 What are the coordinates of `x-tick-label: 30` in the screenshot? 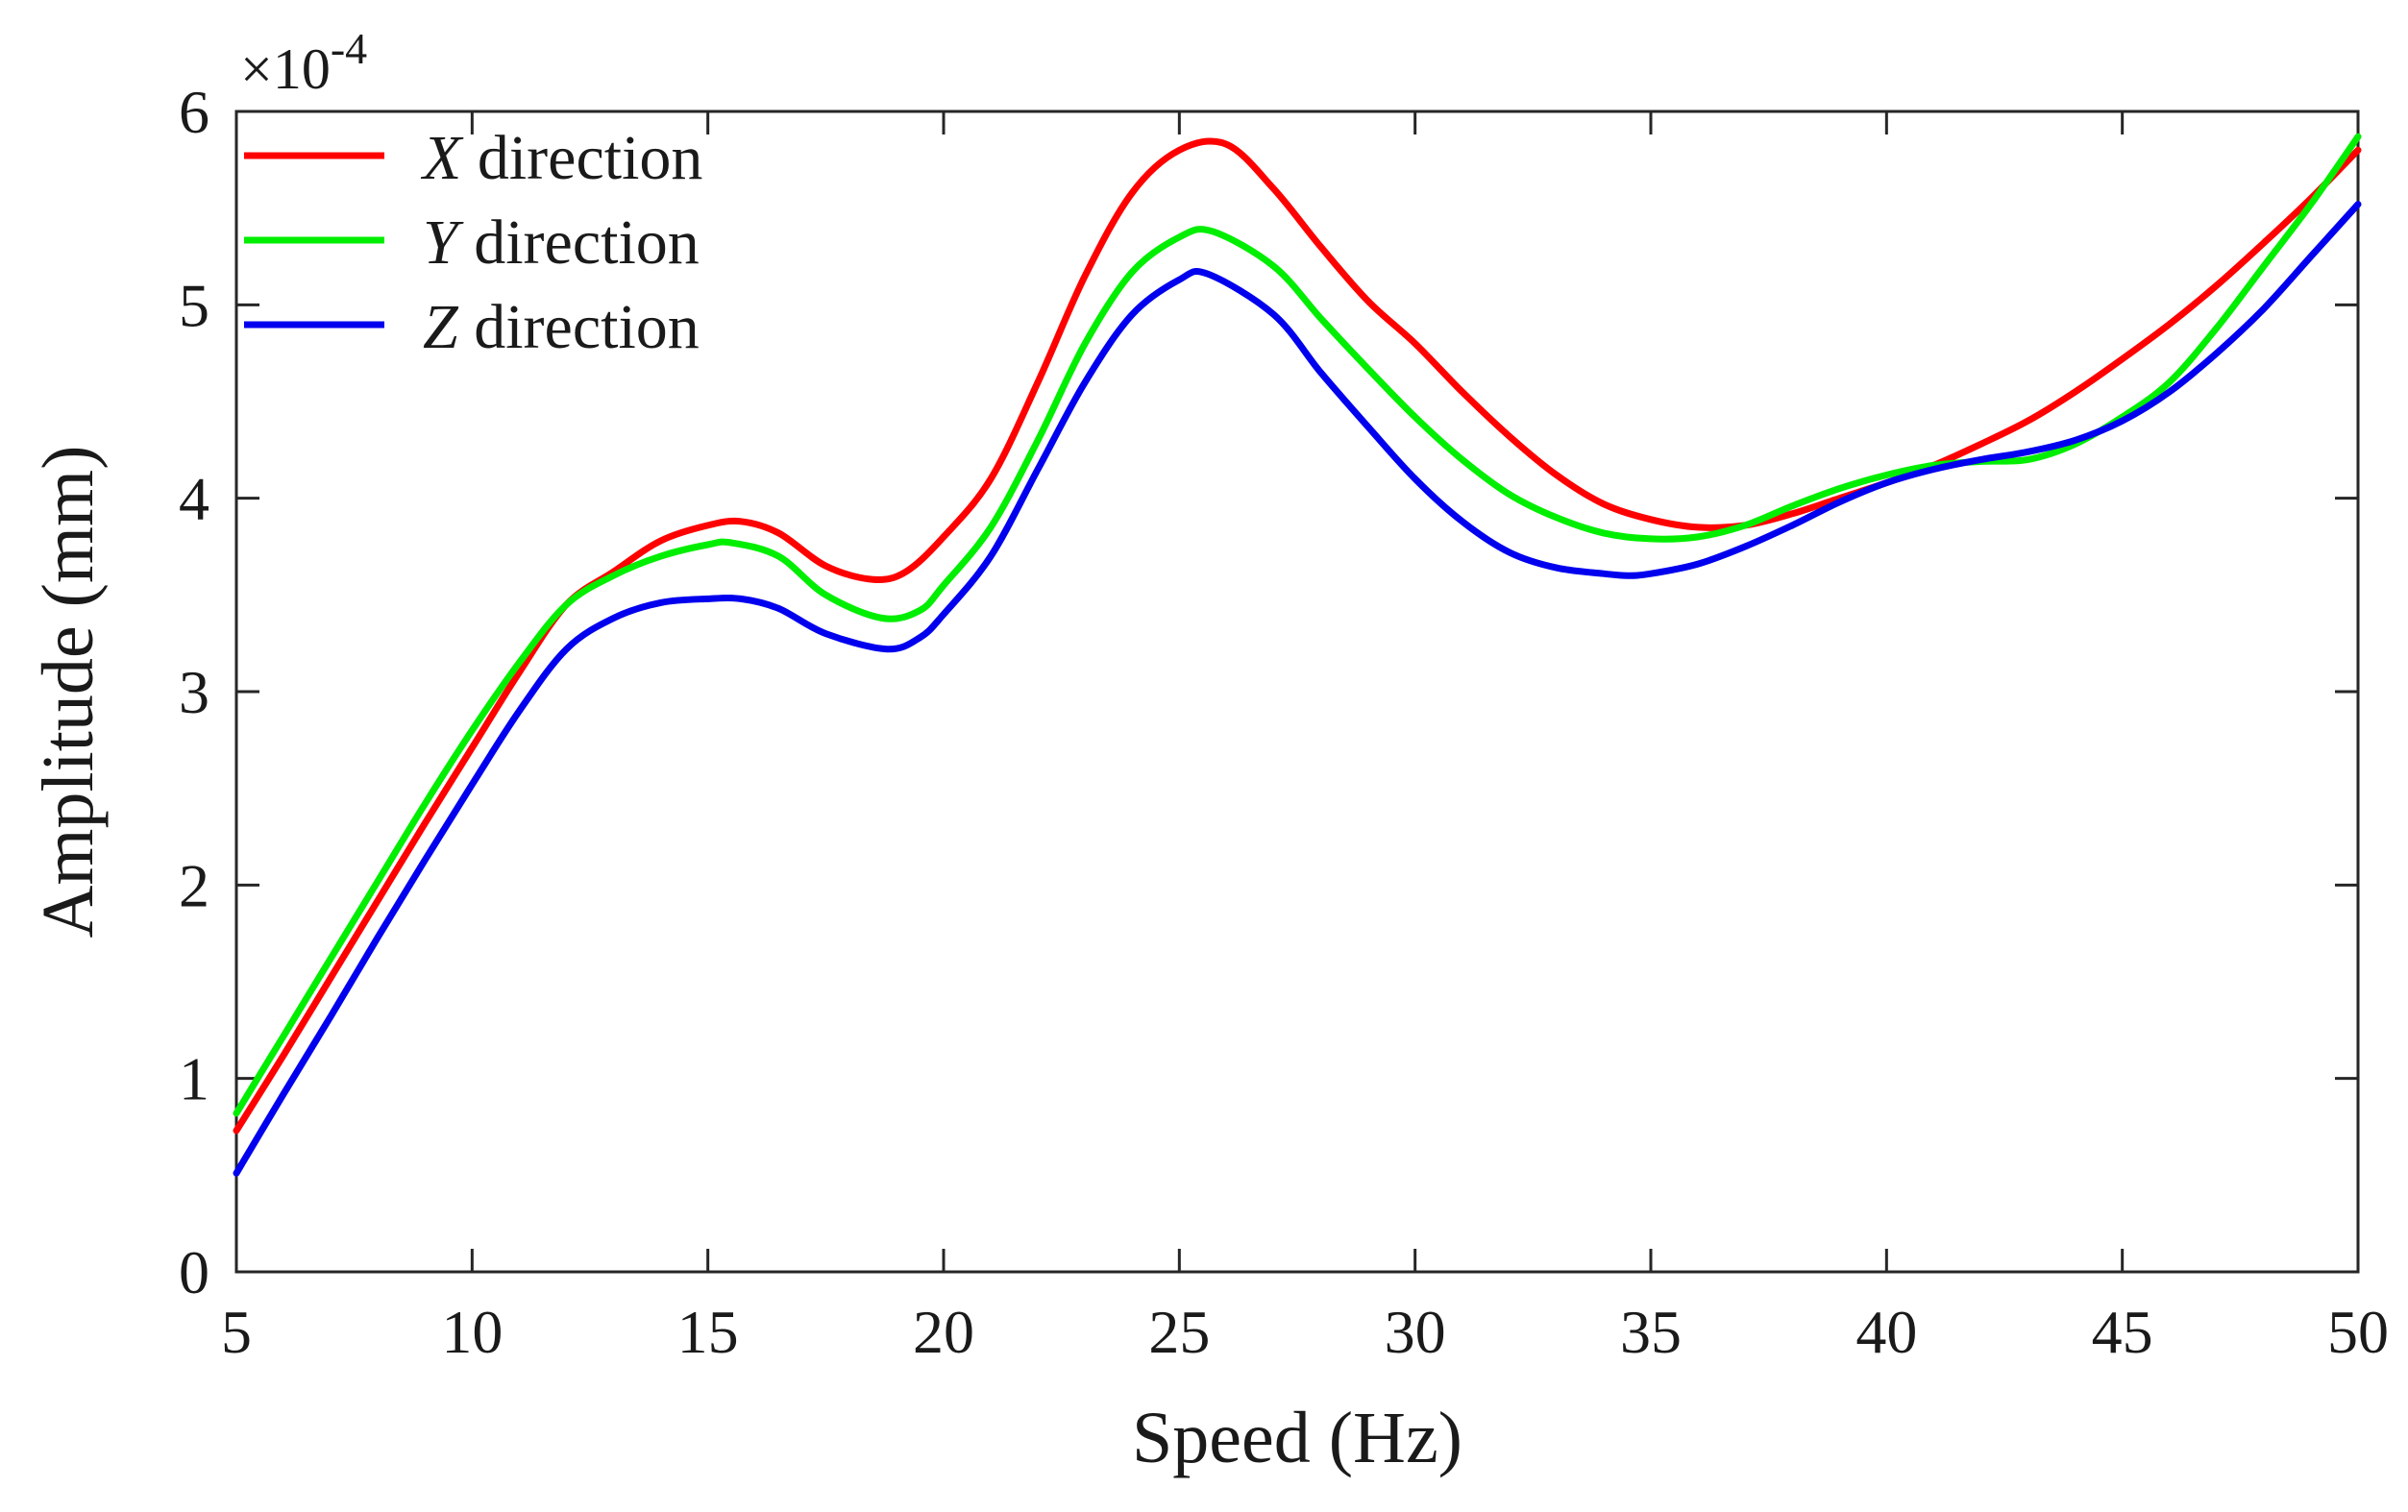 It's located at (1416, 1332).